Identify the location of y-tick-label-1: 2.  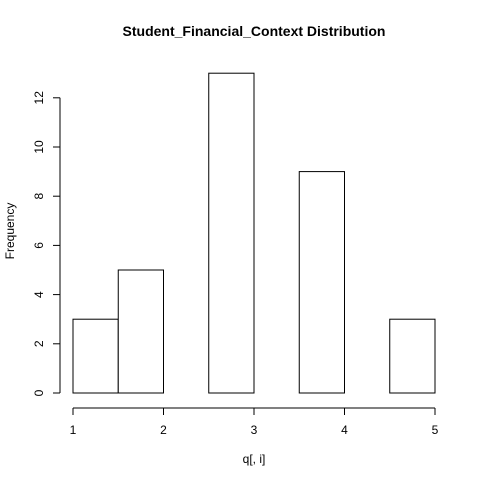
(39, 343).